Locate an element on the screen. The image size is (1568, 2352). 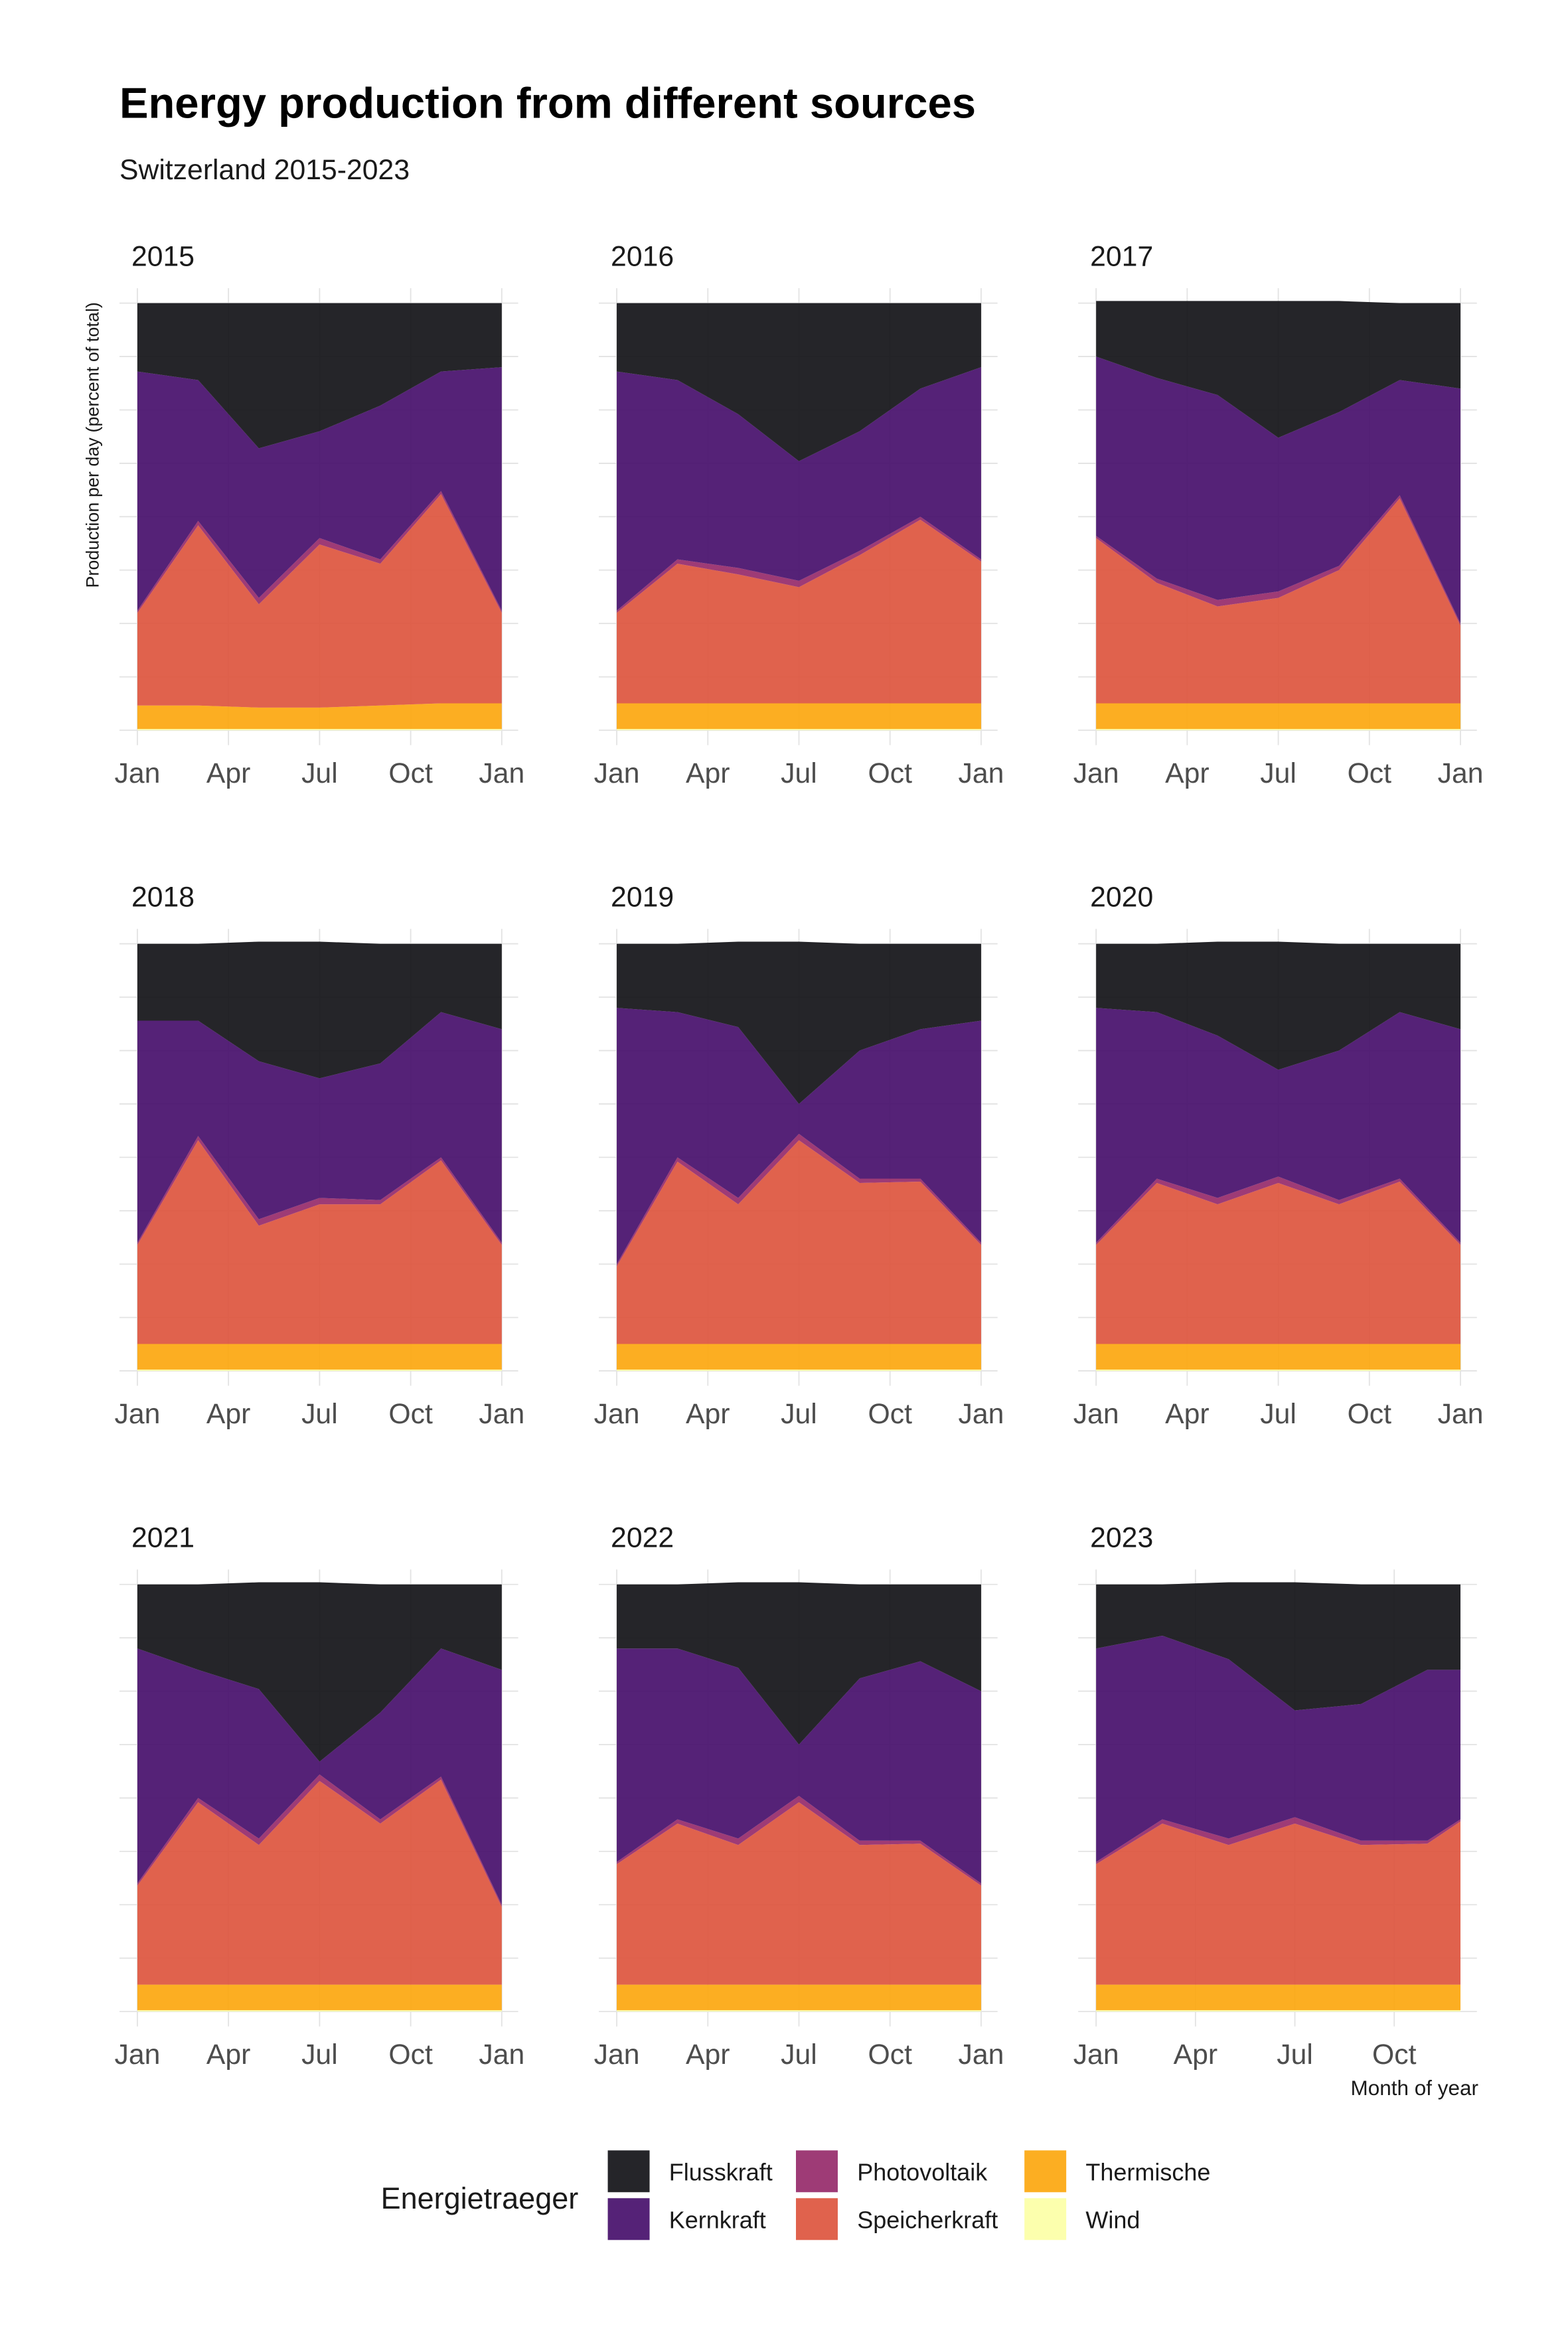
legend-label: Kernkraft is located at coordinates (717, 2219).